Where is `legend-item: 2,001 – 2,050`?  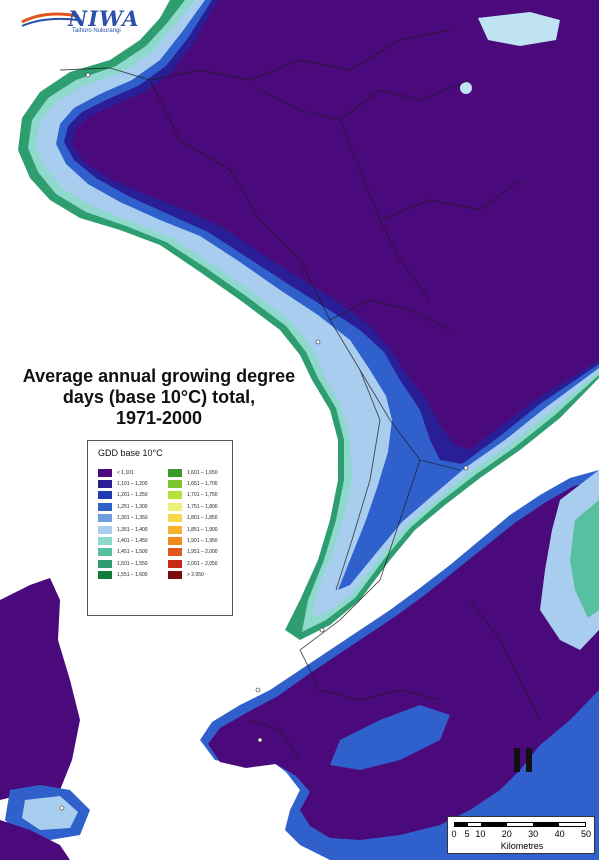
legend-item: 2,001 – 2,050 is located at coordinates (193, 563).